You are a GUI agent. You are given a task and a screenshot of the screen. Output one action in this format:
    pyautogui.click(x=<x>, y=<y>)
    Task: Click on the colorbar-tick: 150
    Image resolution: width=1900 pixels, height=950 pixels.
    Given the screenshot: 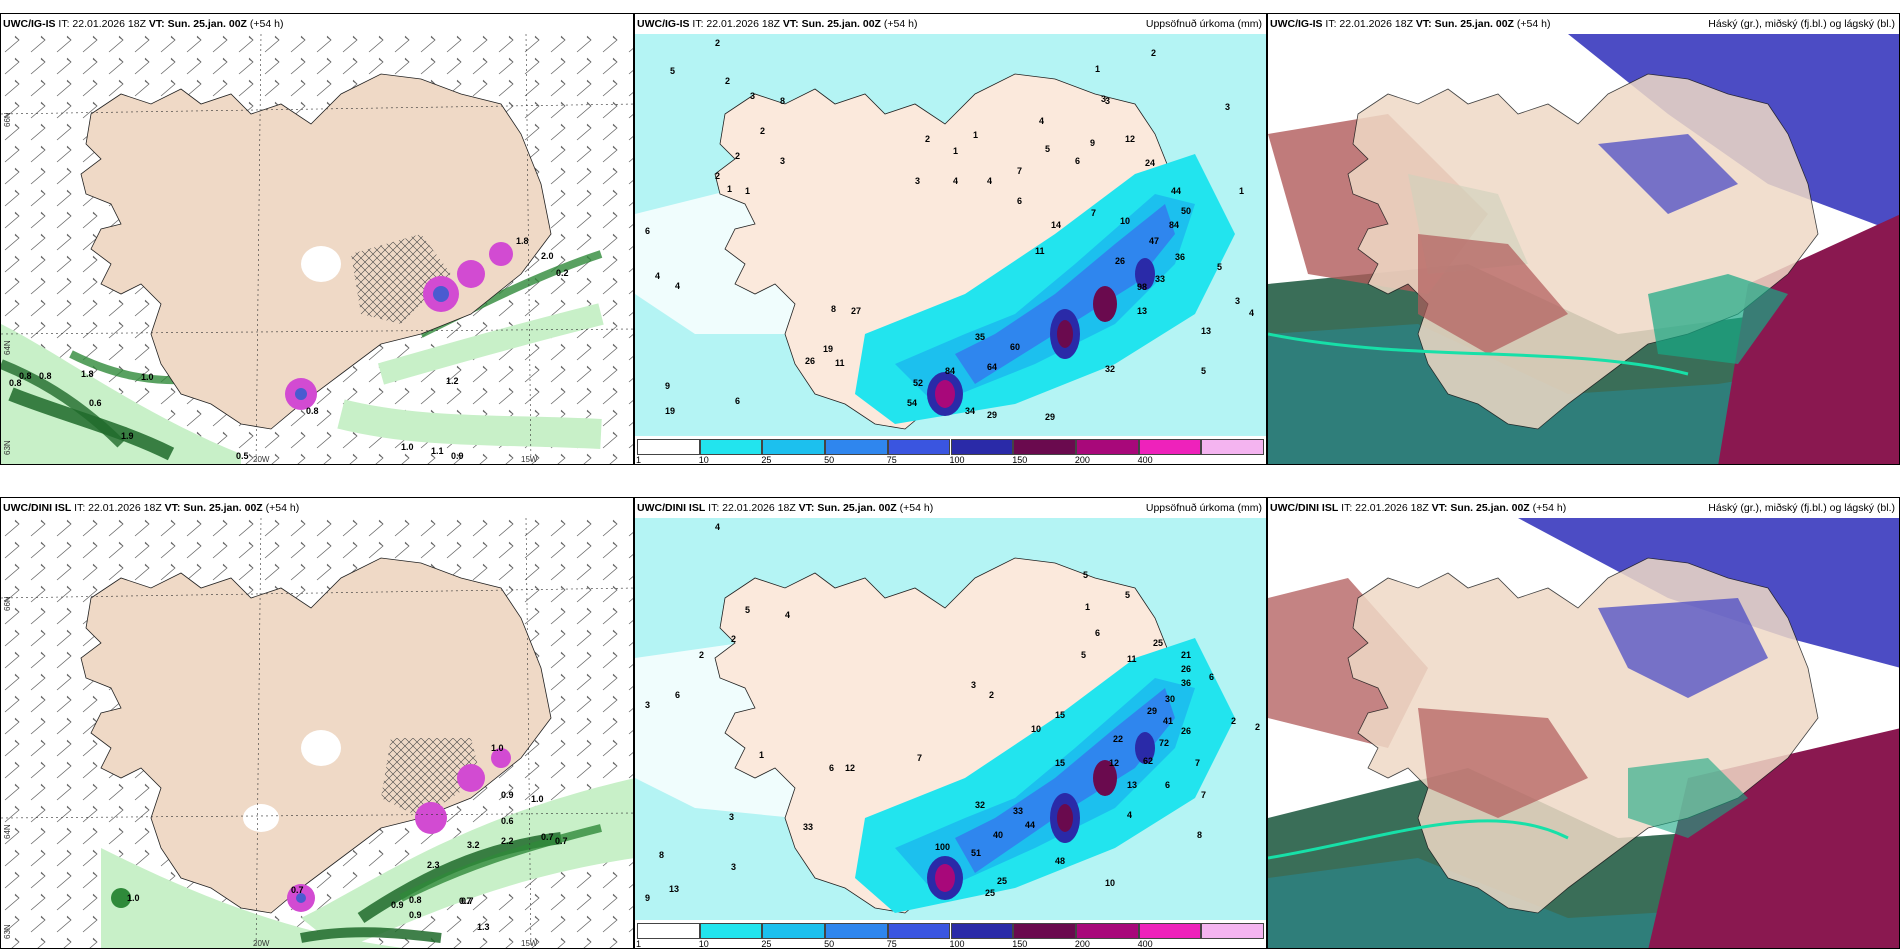 What is the action you would take?
    pyautogui.click(x=1020, y=460)
    